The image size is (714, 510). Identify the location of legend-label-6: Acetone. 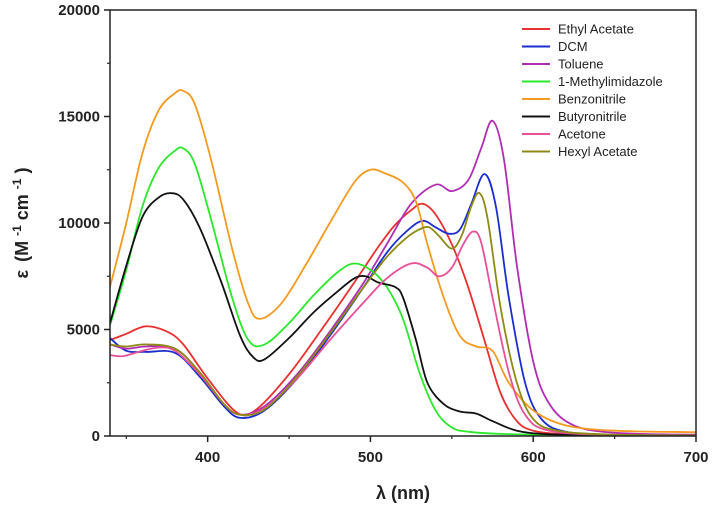
(582, 134).